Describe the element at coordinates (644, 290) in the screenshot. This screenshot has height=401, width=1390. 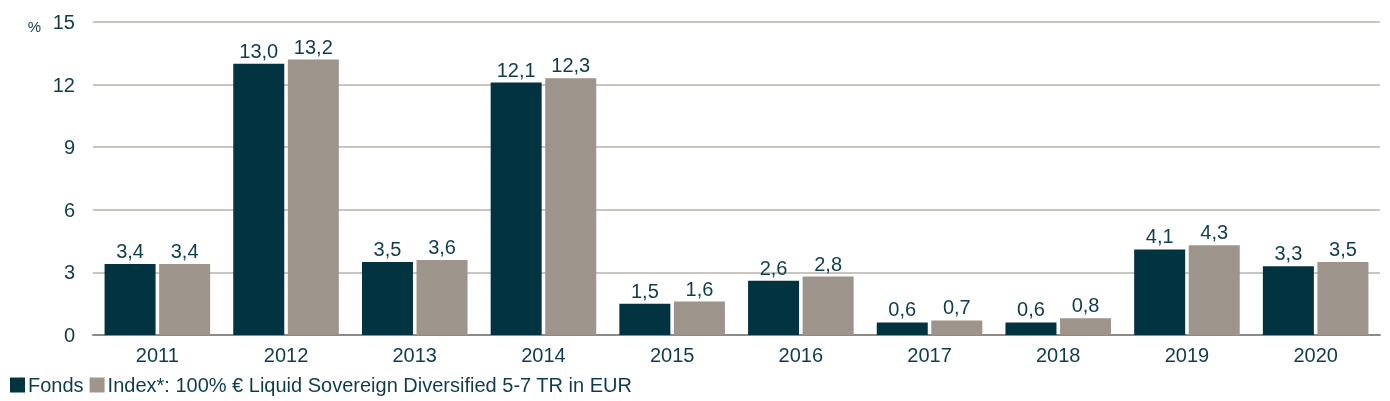
I see `data-label: 1,5` at that location.